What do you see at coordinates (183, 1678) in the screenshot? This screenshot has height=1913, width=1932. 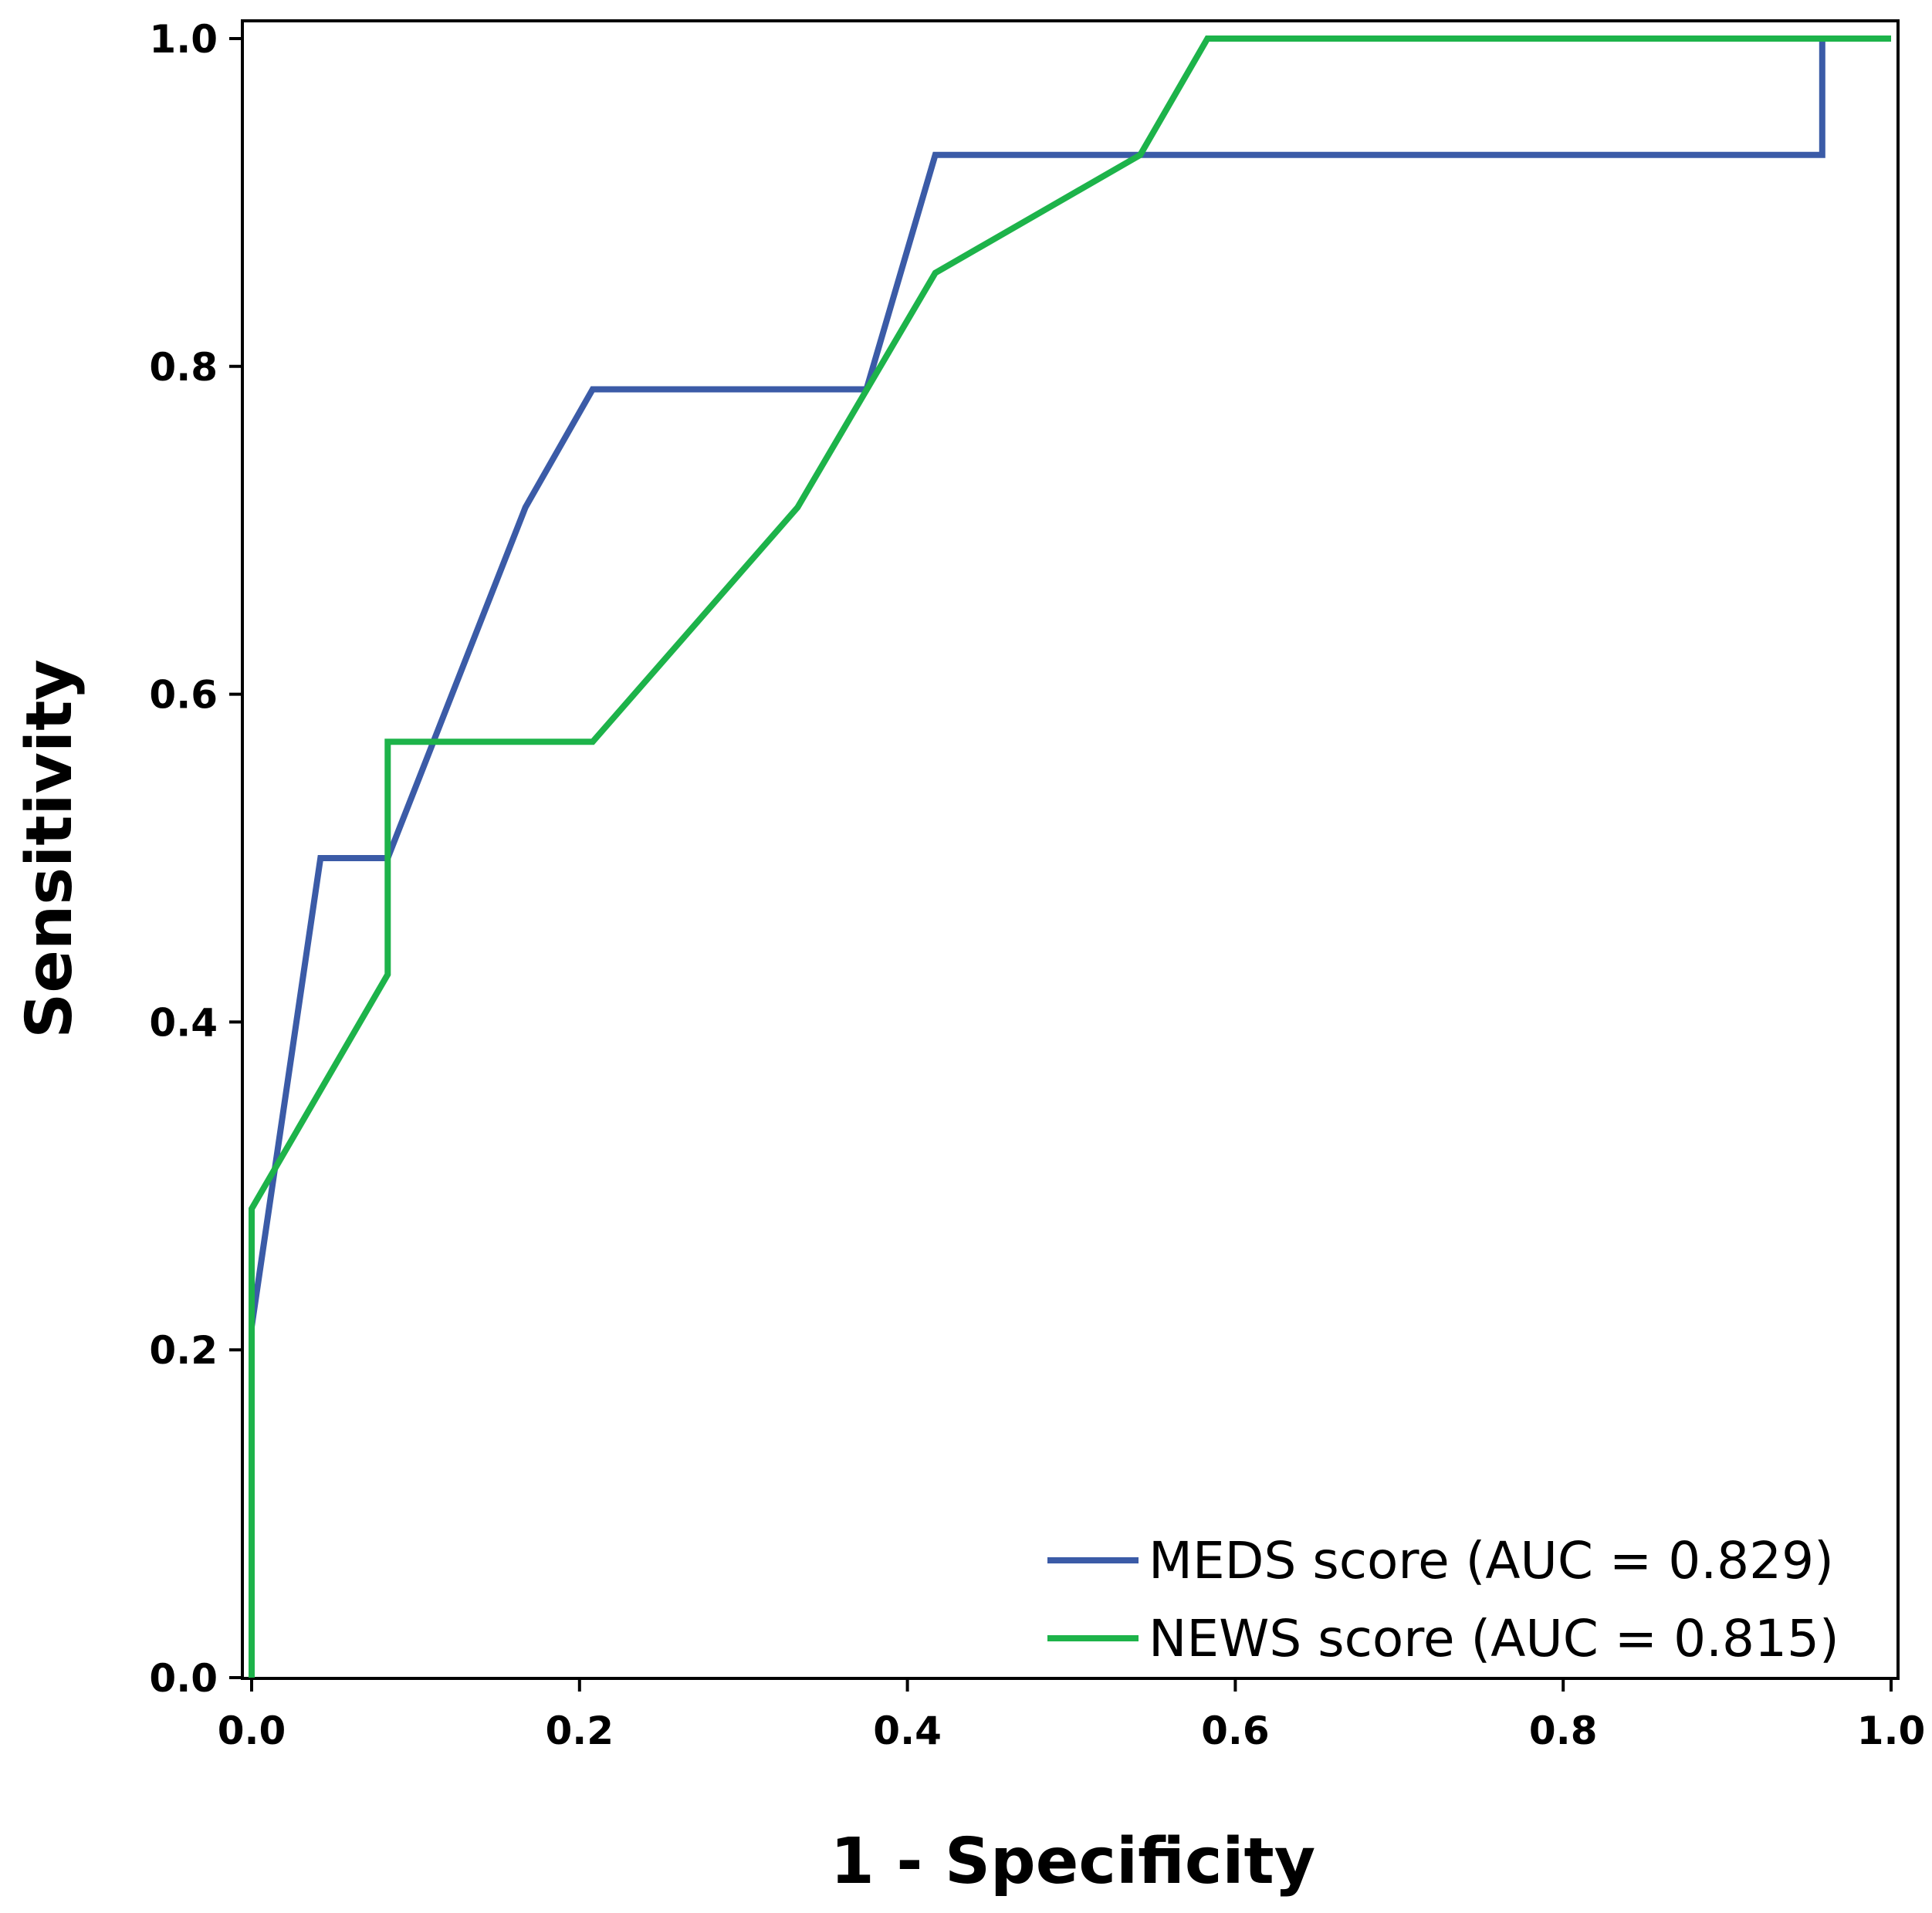 I see `y-tick-label: 0.0` at bounding box center [183, 1678].